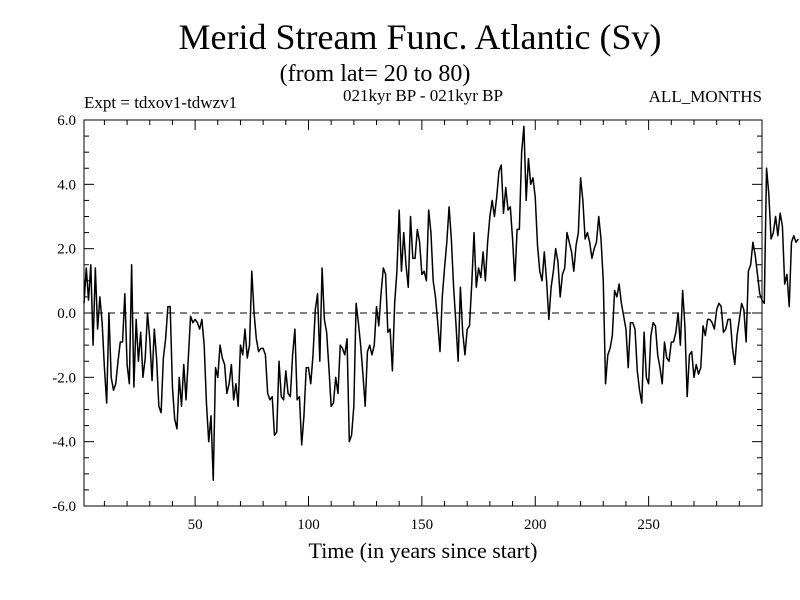  Describe the element at coordinates (375, 74) in the screenshot. I see `chart-subtitle: (from lat= 20 to 80)` at that location.